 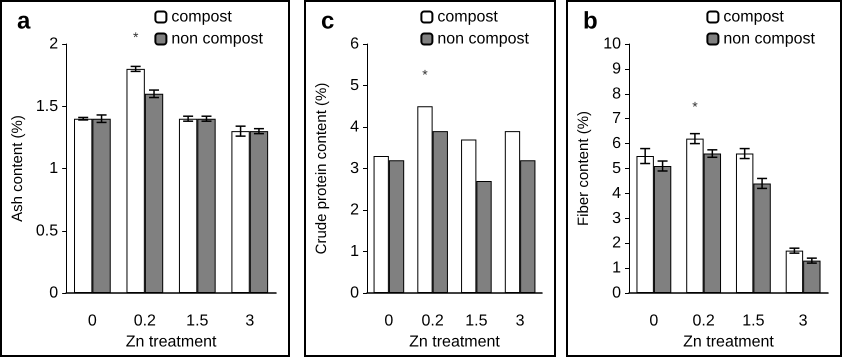 I want to click on y-tick-label: 0.5, so click(x=47, y=231).